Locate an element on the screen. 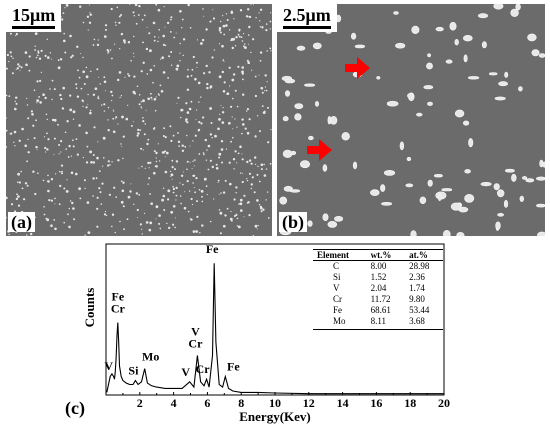  panel-label-a: (a) is located at coordinates (21, 222).